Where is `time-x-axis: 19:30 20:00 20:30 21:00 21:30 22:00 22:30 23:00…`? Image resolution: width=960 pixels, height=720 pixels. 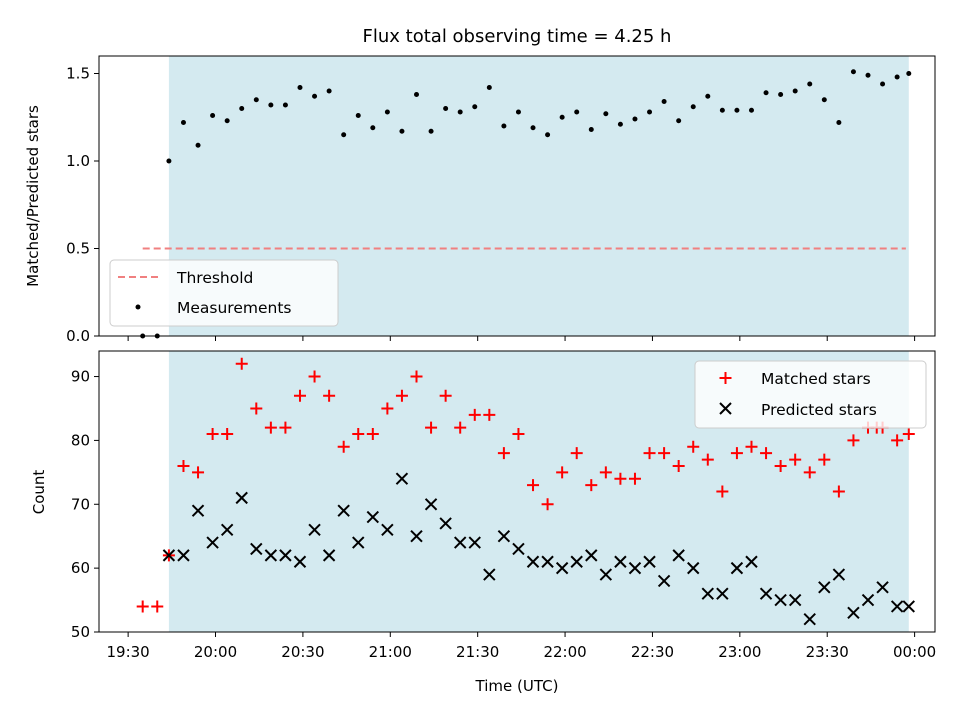 time-x-axis: 19:30 20:00 20:30 21:00 21:30 22:00 22:30 23:00… is located at coordinates (521, 646).